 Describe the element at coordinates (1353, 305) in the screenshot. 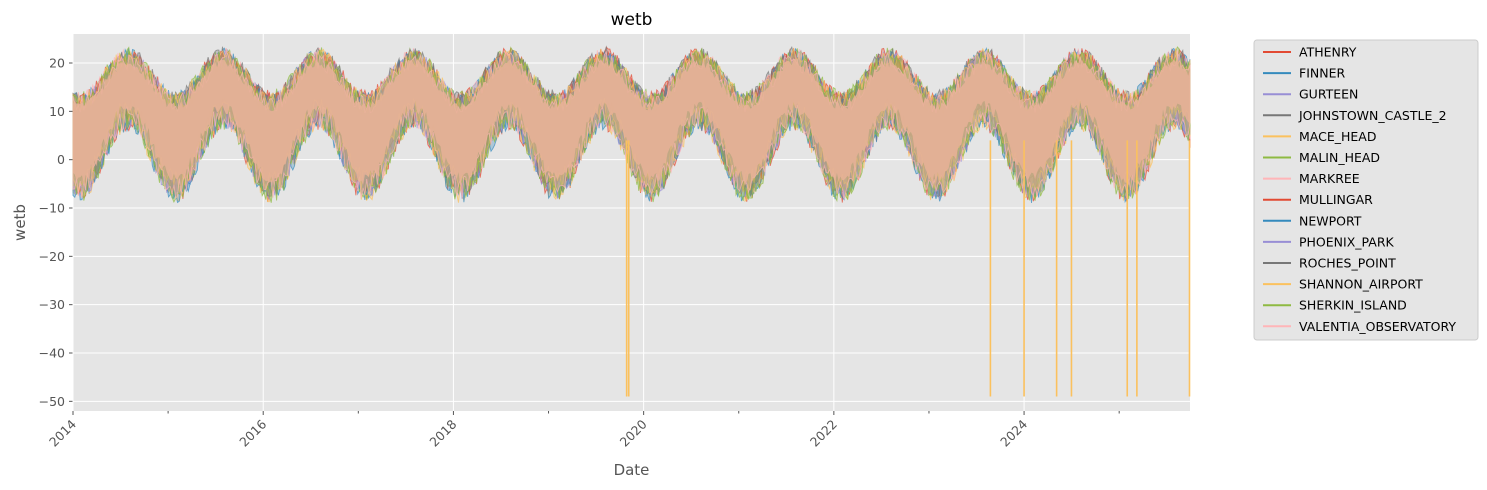

I see `legend-entry: SHERKIN_ISLAND` at that location.